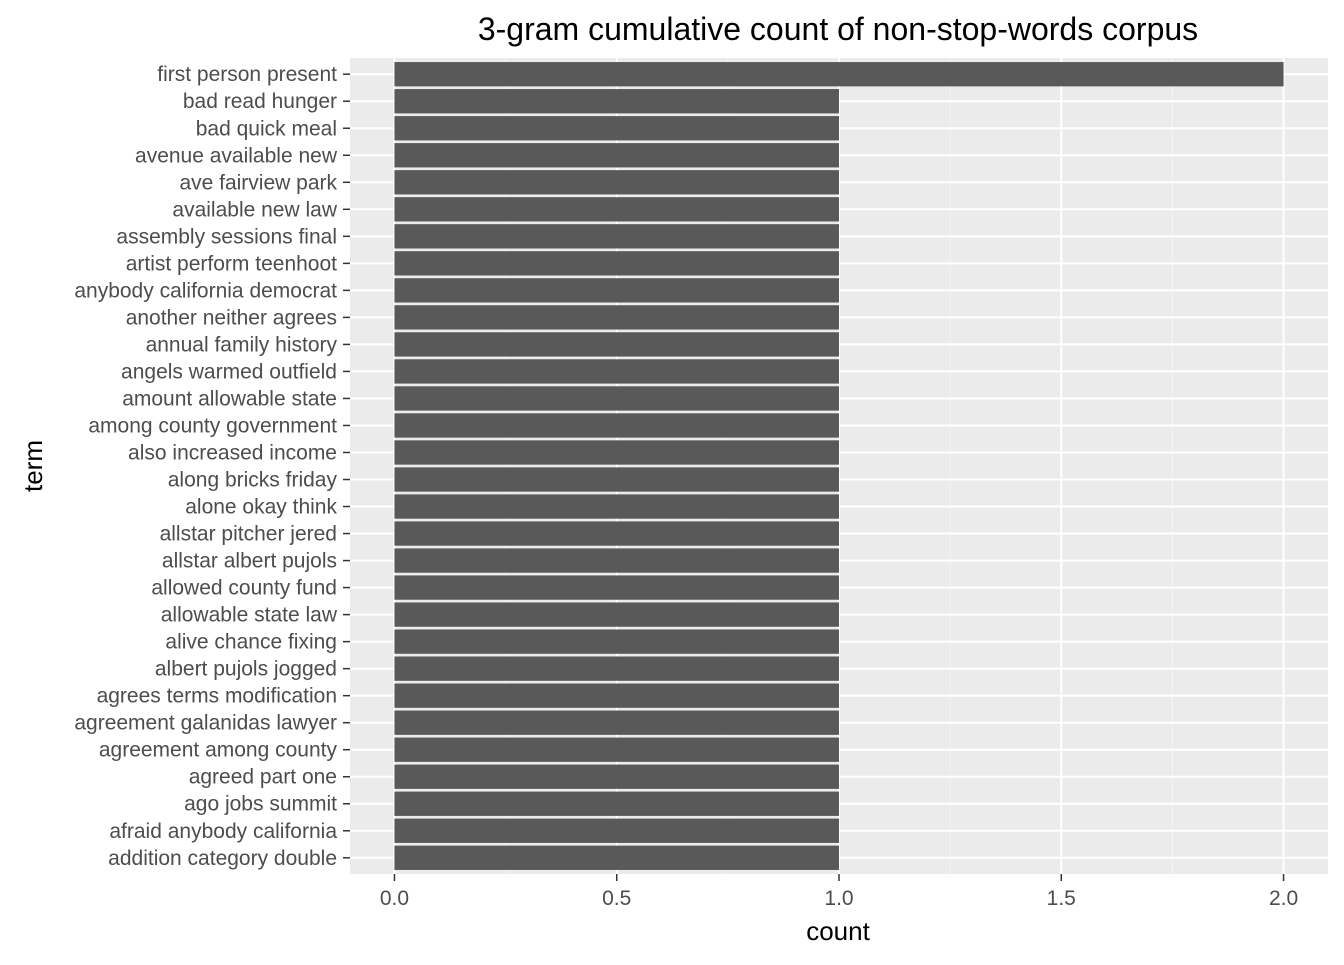  Describe the element at coordinates (231, 317) in the screenshot. I see `y-tick-label: another neither agrees` at that location.